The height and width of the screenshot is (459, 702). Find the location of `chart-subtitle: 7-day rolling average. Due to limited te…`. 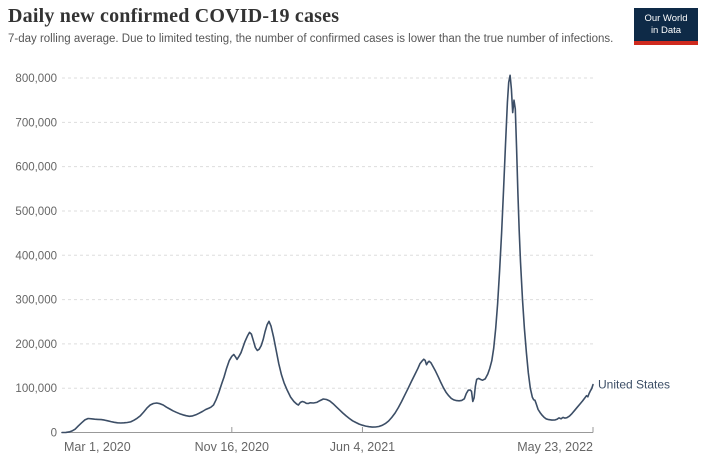

chart-subtitle: 7-day rolling average. Due to limited te… is located at coordinates (311, 39).